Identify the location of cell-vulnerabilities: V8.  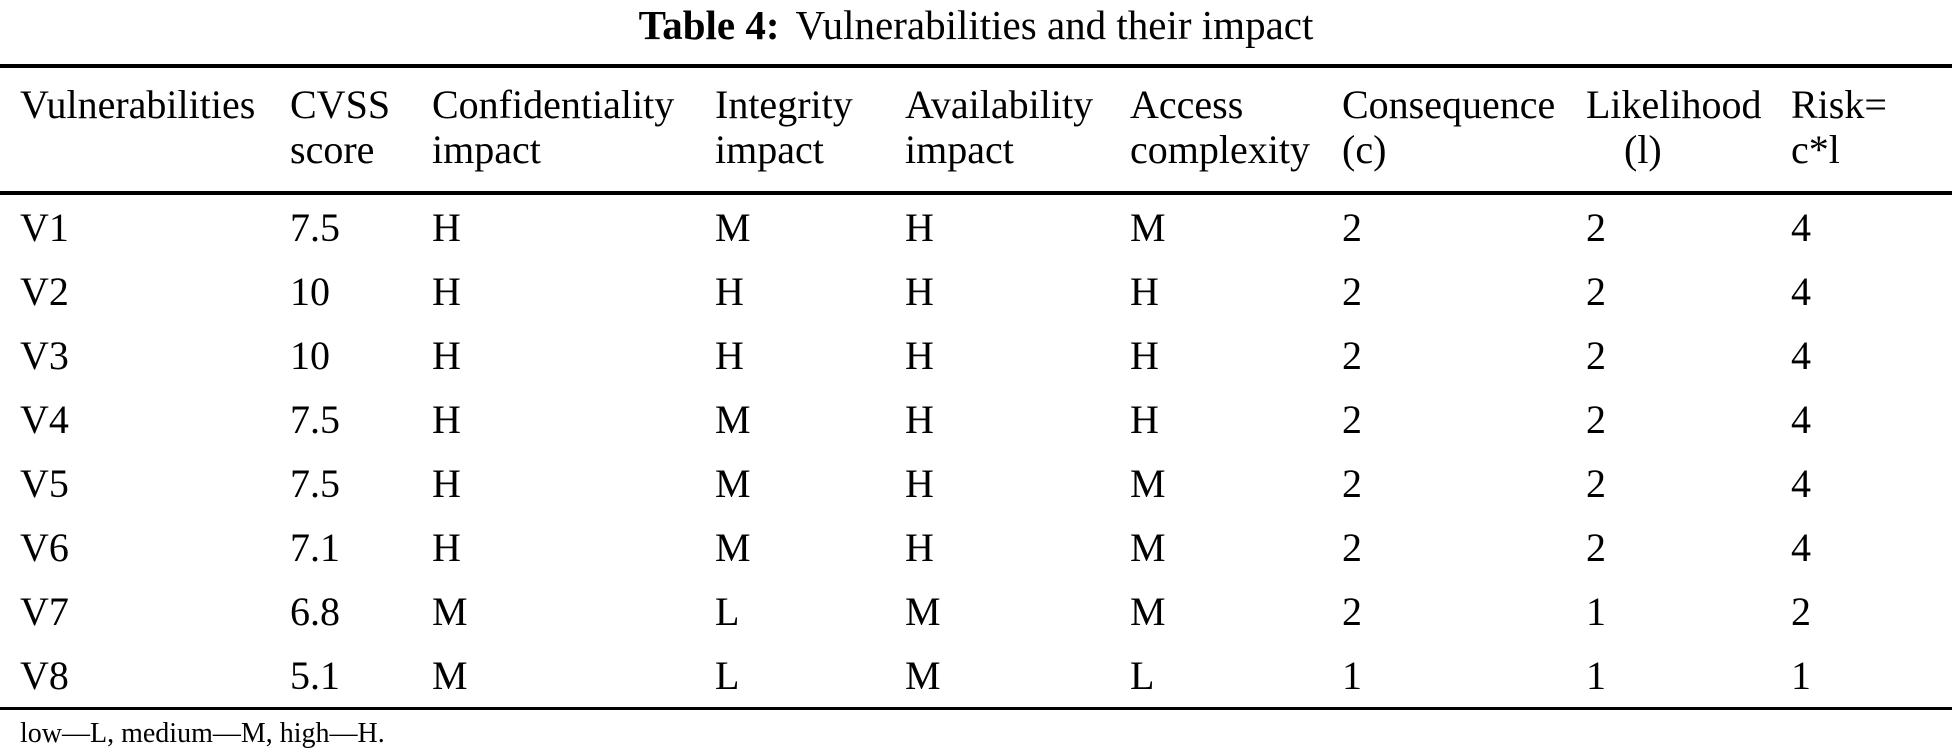
(44, 675).